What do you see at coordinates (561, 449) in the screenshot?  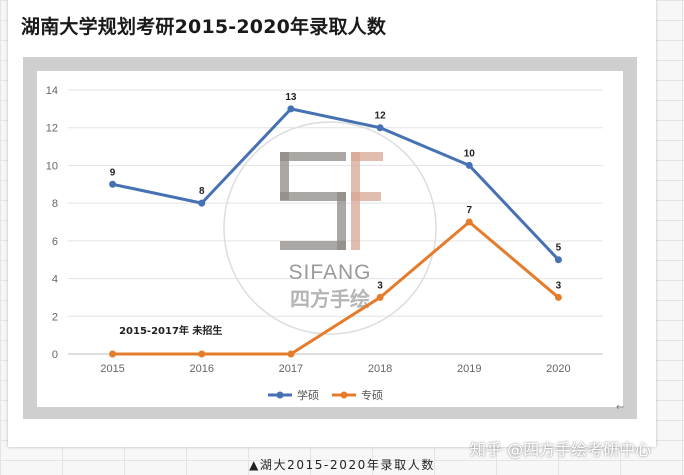 I see `source-watermark: 知乎 @四方手绘考研中心` at bounding box center [561, 449].